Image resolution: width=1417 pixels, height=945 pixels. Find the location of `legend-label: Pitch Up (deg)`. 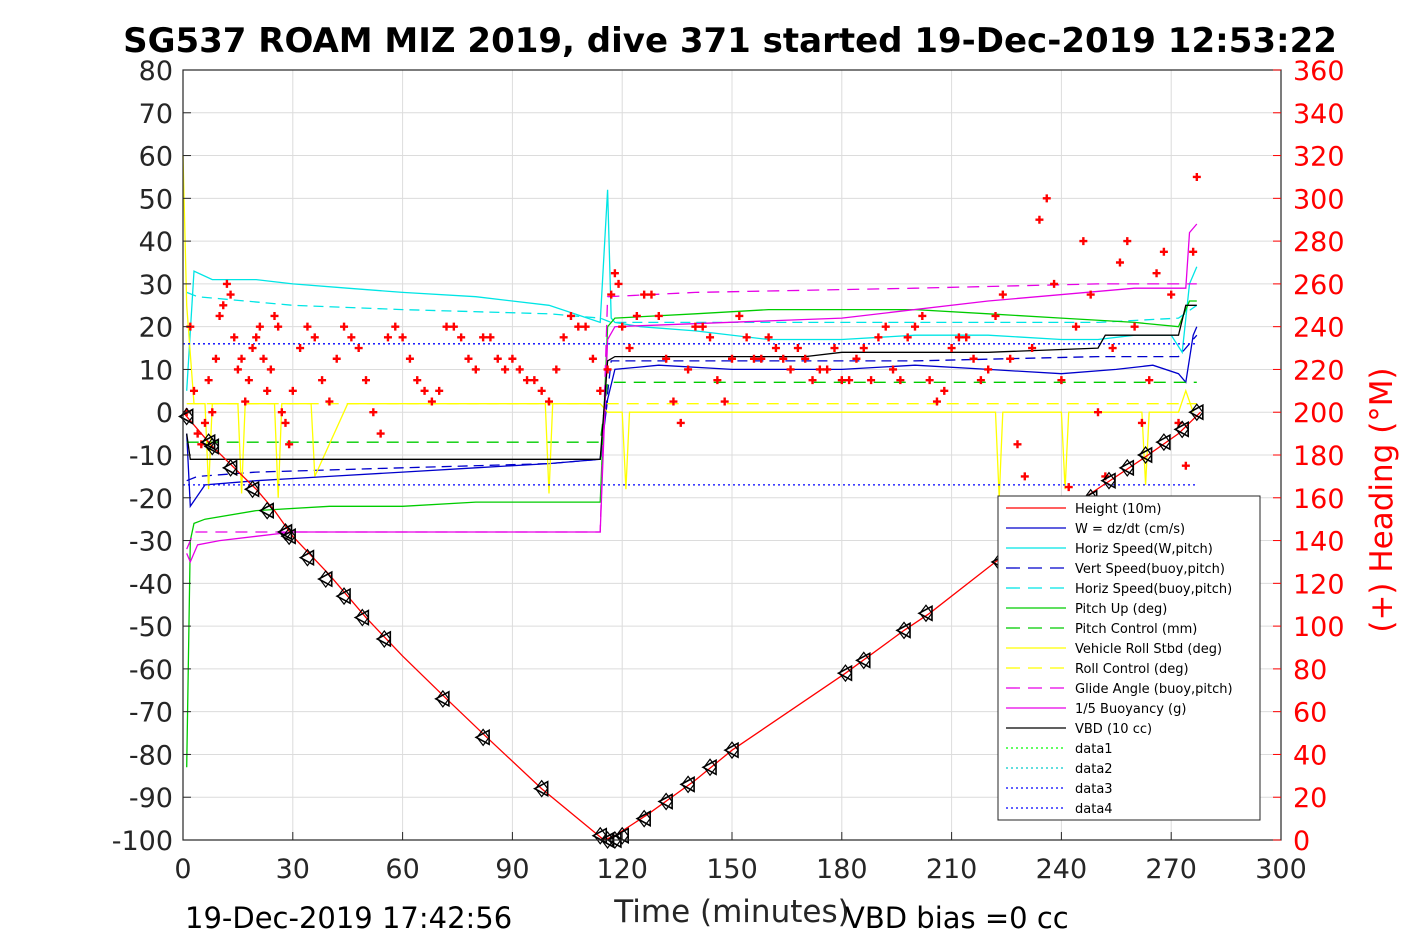

legend-label: Pitch Up (deg) is located at coordinates (1121, 609).